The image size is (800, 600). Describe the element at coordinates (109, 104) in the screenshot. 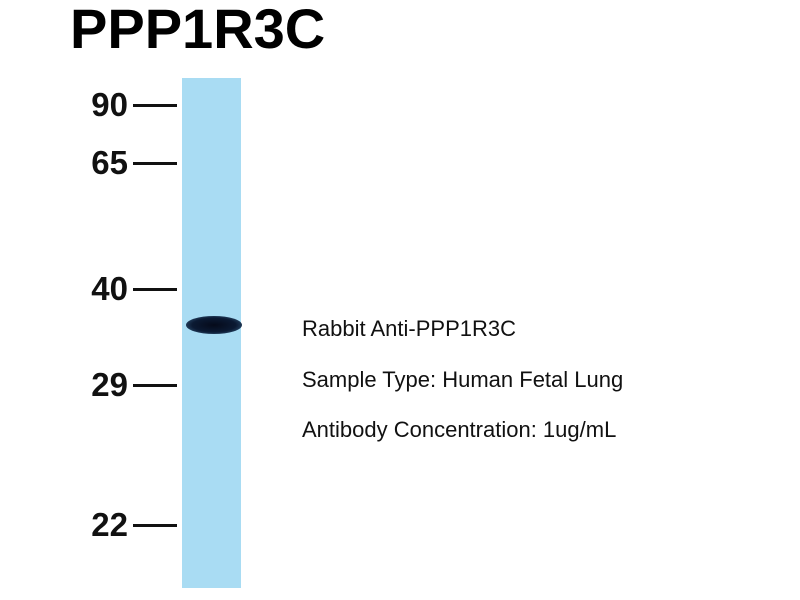

I see `marker-label: 90` at that location.